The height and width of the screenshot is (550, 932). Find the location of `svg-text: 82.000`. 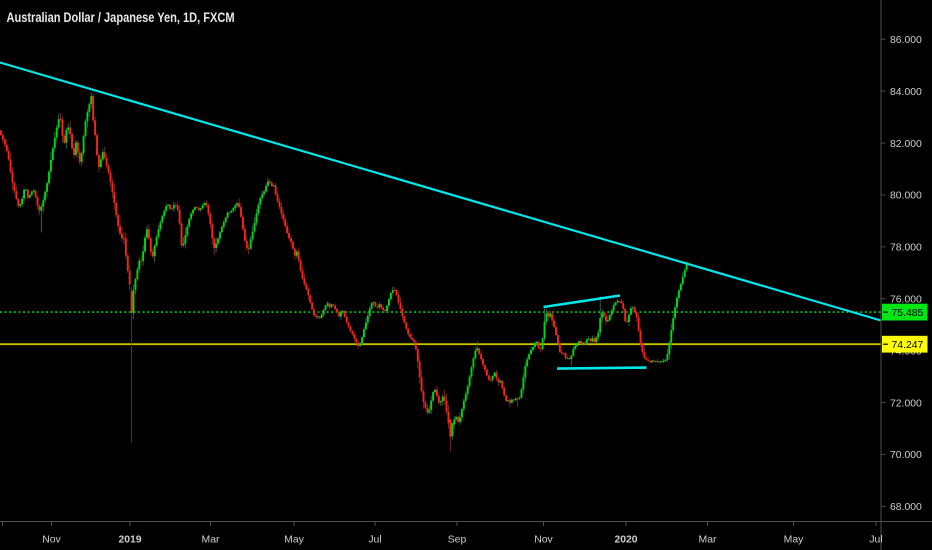

svg-text: 82.000 is located at coordinates (906, 144).